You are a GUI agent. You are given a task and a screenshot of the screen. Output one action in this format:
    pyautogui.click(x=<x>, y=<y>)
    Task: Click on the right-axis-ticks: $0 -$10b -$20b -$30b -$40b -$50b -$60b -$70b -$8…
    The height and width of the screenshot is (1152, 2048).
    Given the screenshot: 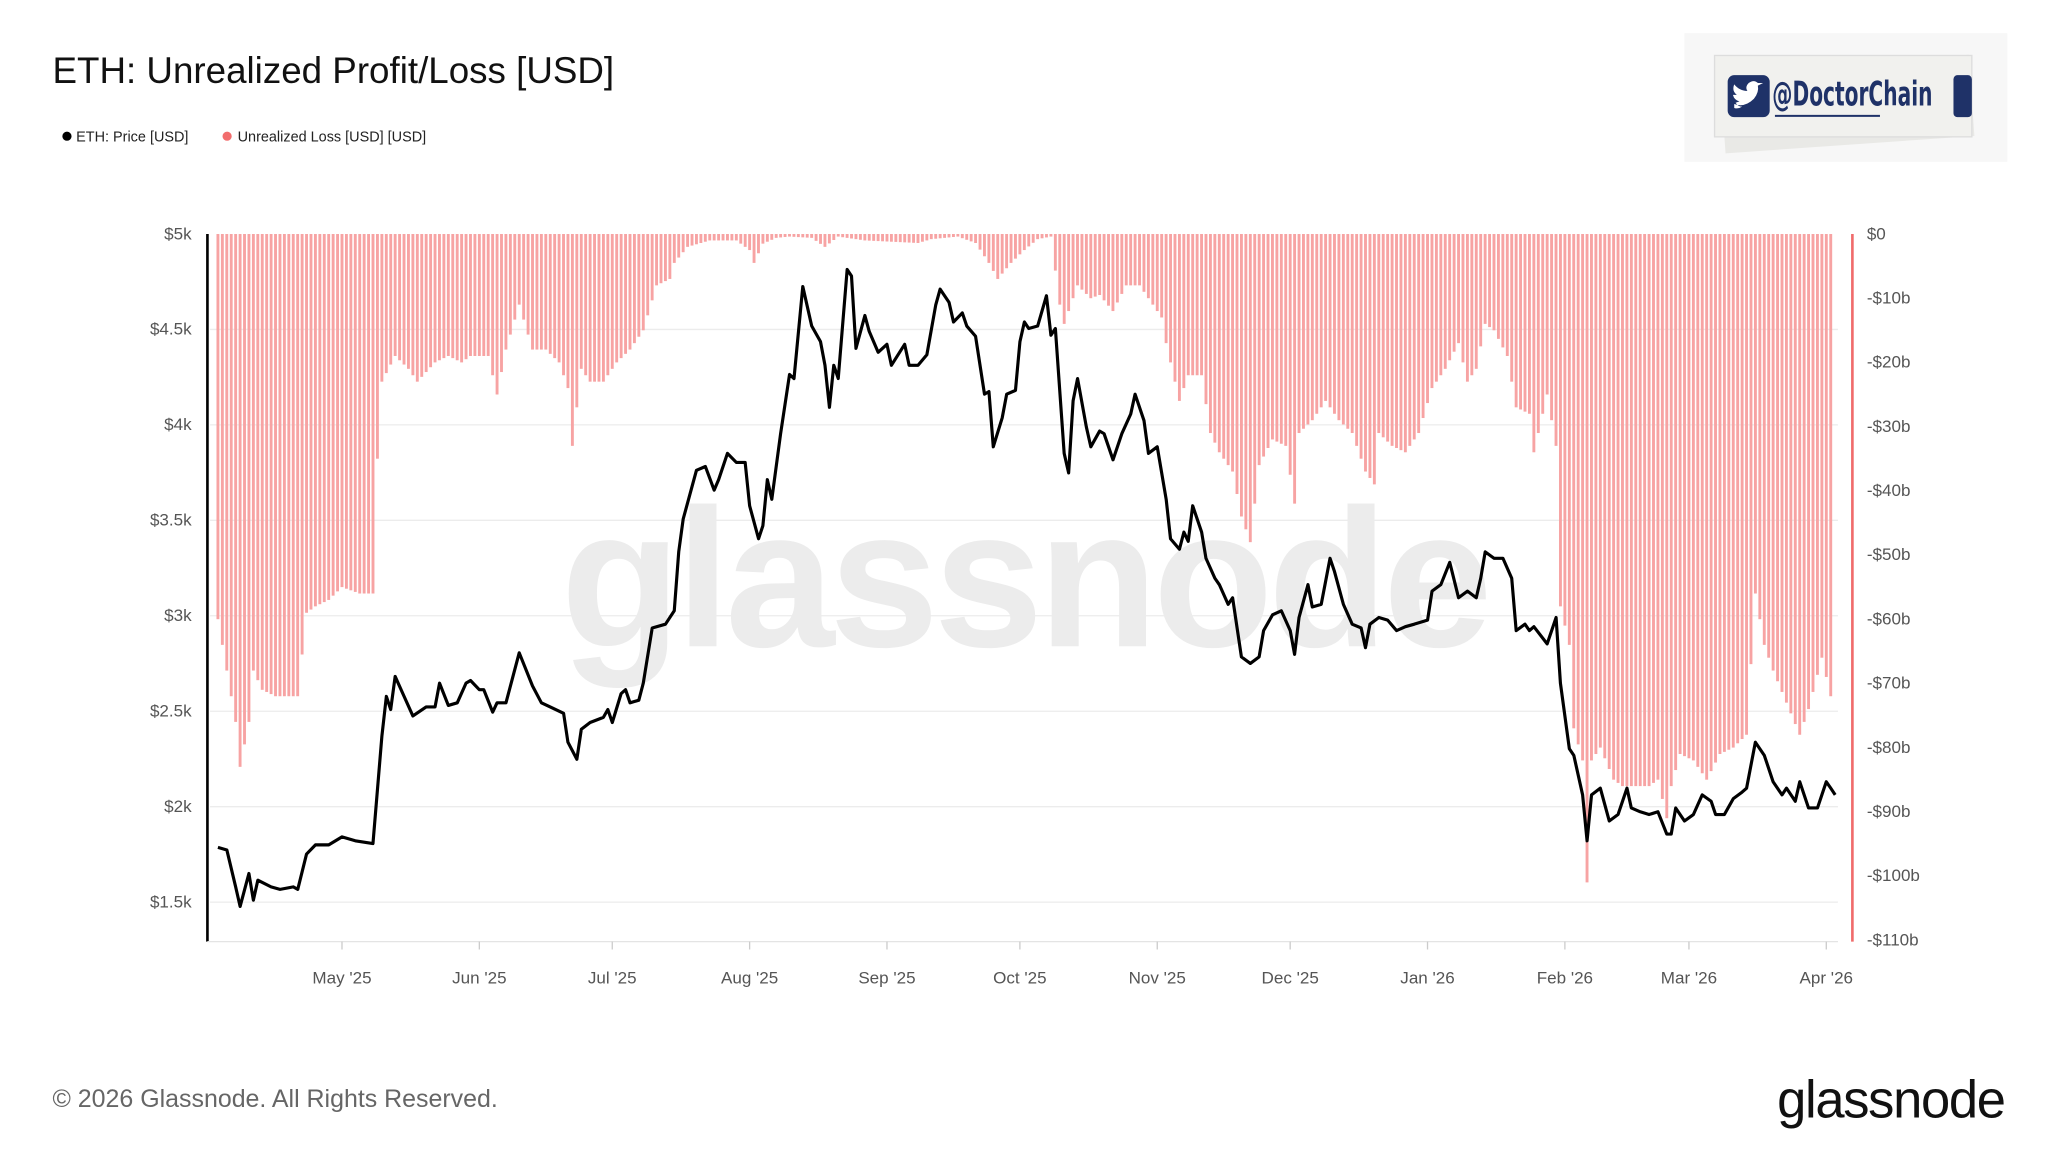 What is the action you would take?
    pyautogui.click(x=1893, y=586)
    